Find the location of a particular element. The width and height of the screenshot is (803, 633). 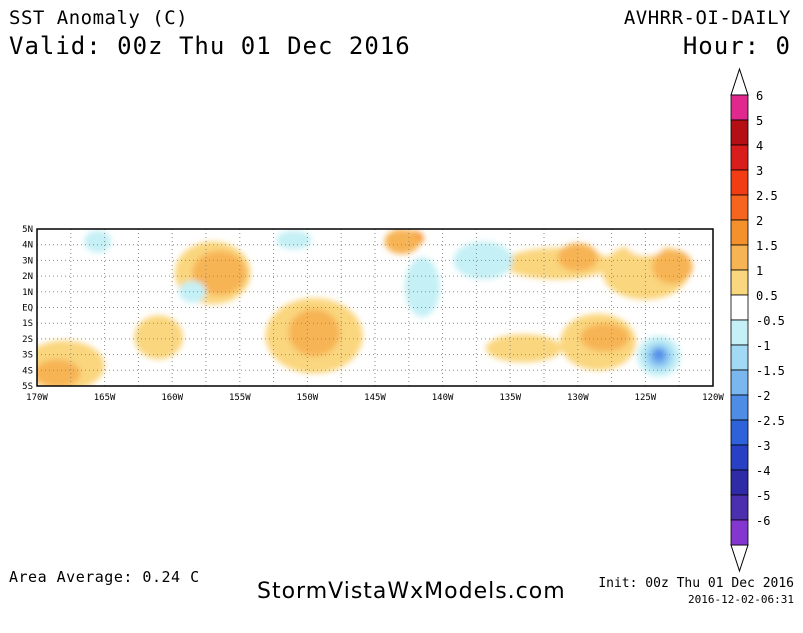

colorbar-label: 2 is located at coordinates (759, 221).